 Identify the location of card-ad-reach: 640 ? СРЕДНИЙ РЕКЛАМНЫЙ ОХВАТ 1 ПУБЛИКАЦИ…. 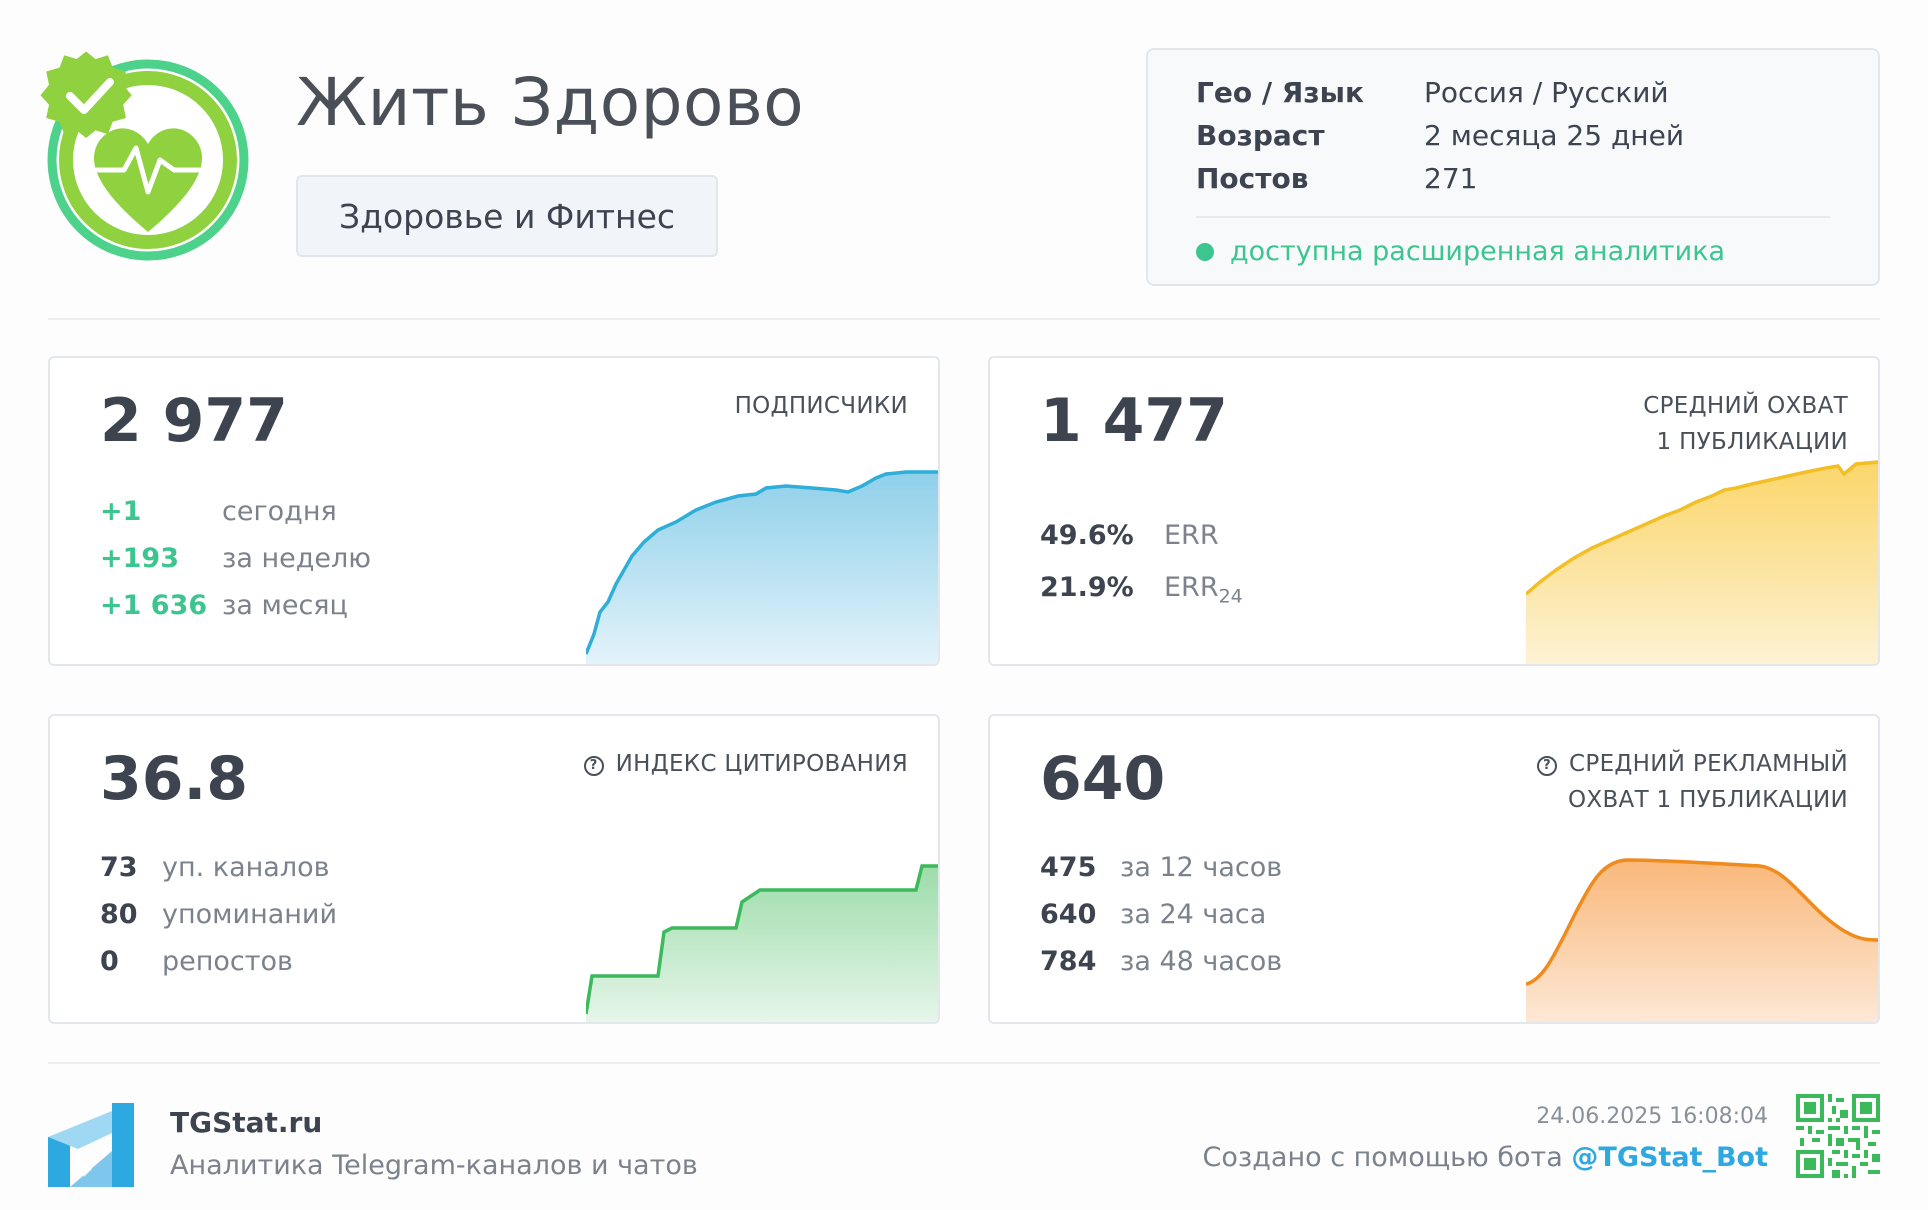
(1434, 869).